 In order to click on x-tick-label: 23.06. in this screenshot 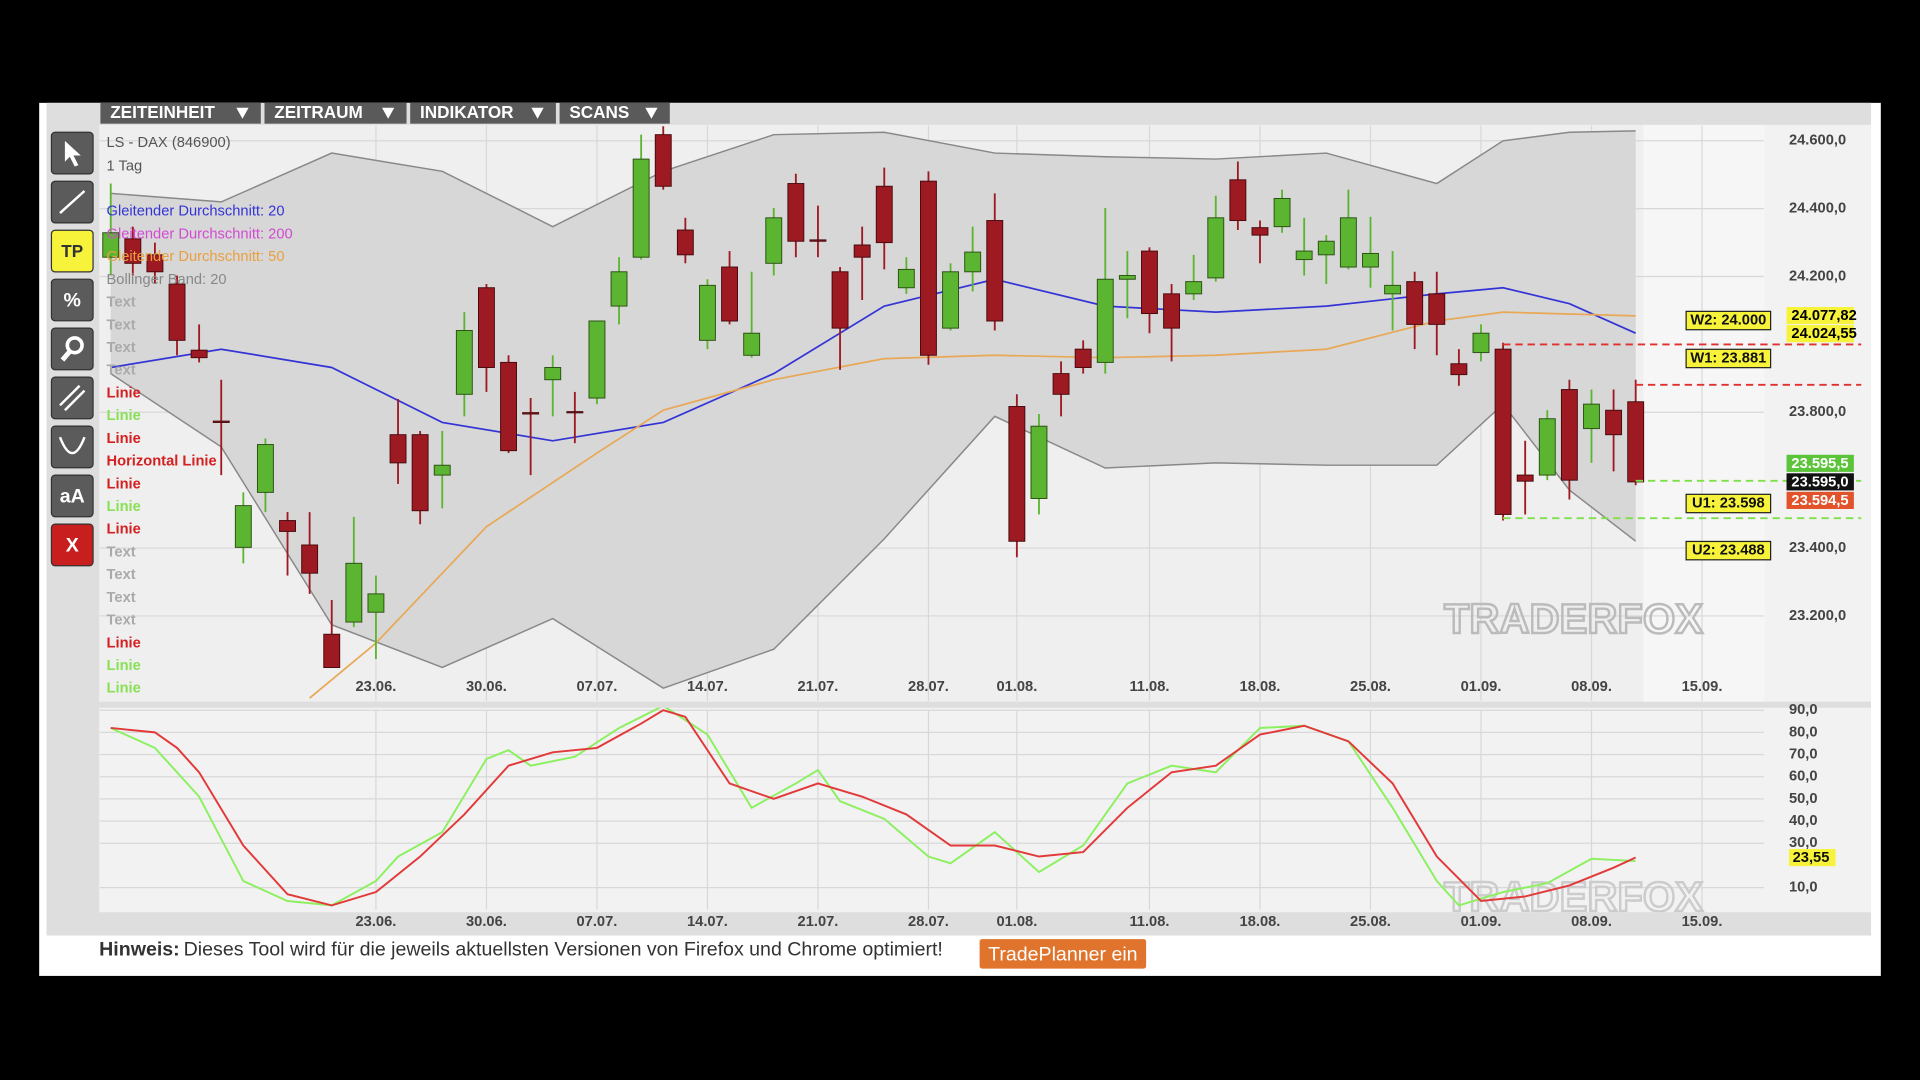, I will do `click(376, 687)`.